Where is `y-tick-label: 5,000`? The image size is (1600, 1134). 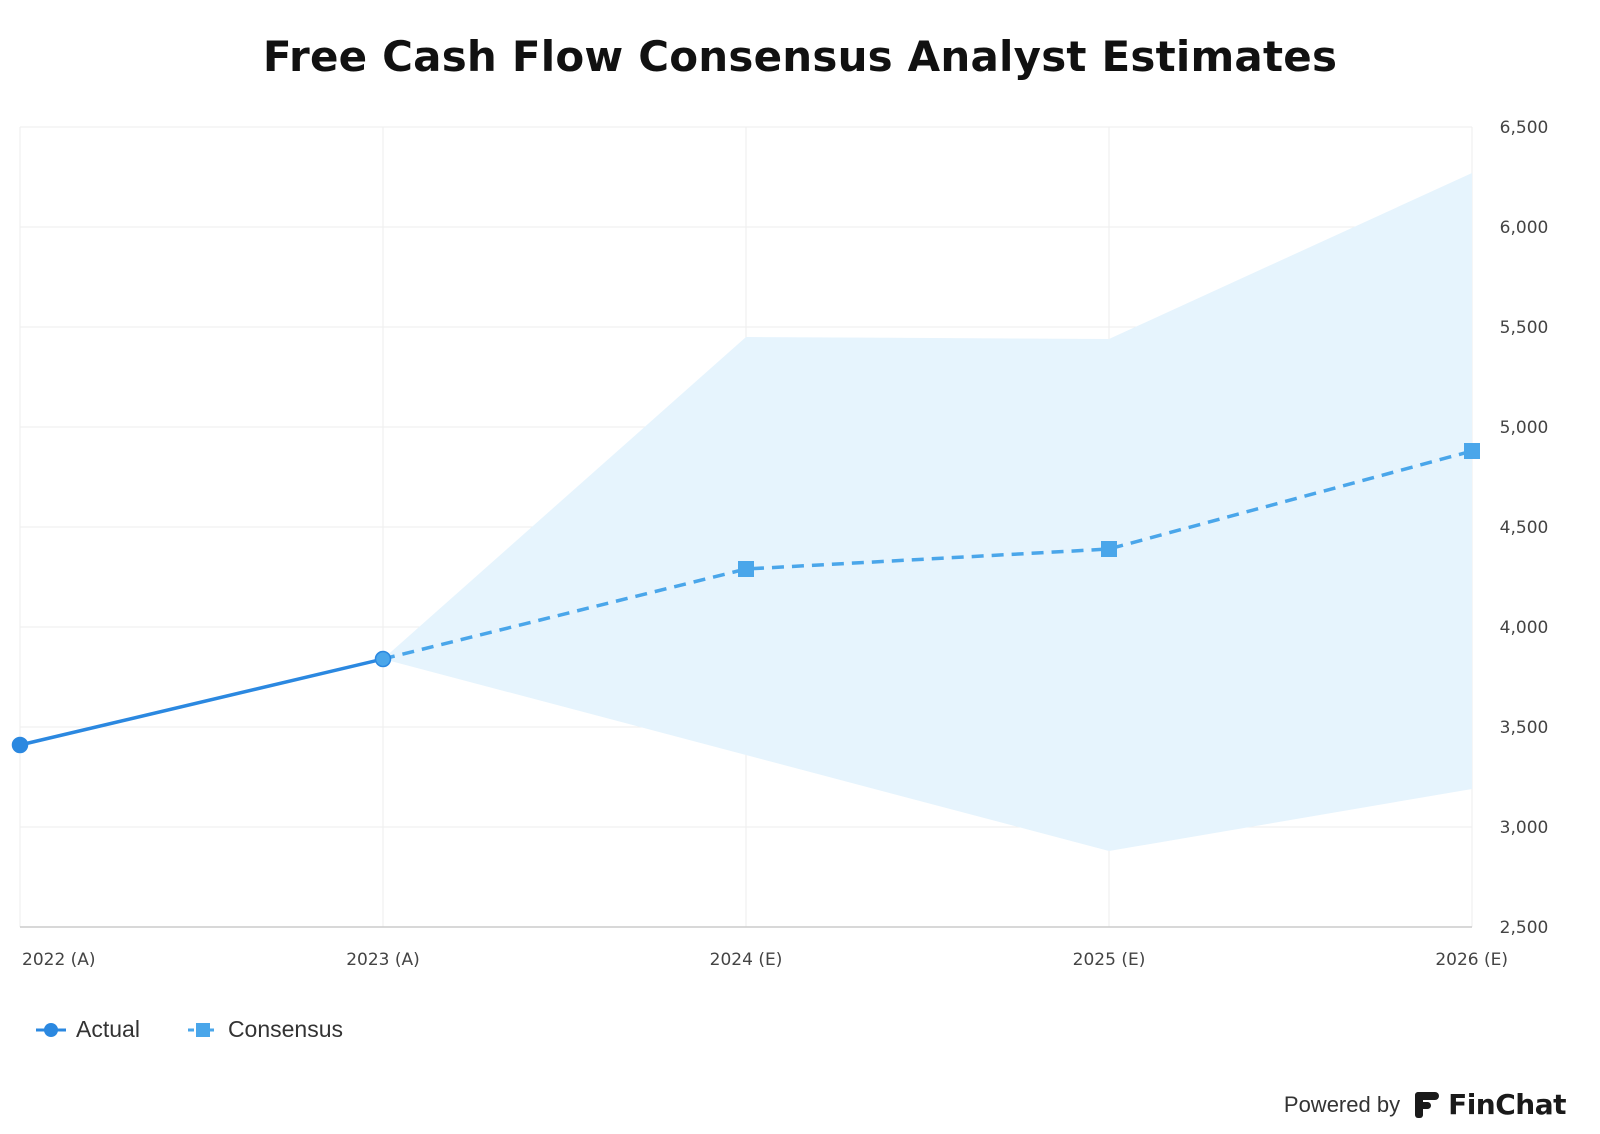 y-tick-label: 5,000 is located at coordinates (1524, 428).